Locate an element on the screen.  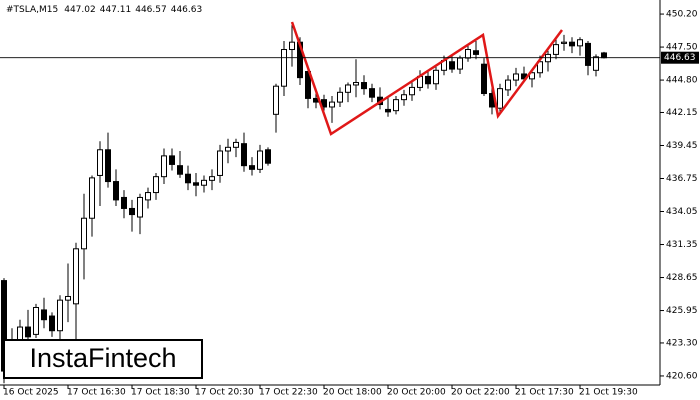
ohlc-open: 447.02 is located at coordinates (80, 10).